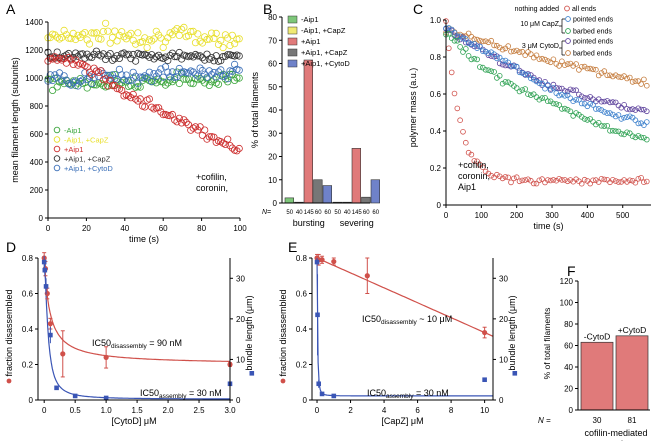  What do you see at coordinates (181, 394) in the screenshot?
I see `panel-d-ic50-assembly: IC50assembly = 30 nM` at bounding box center [181, 394].